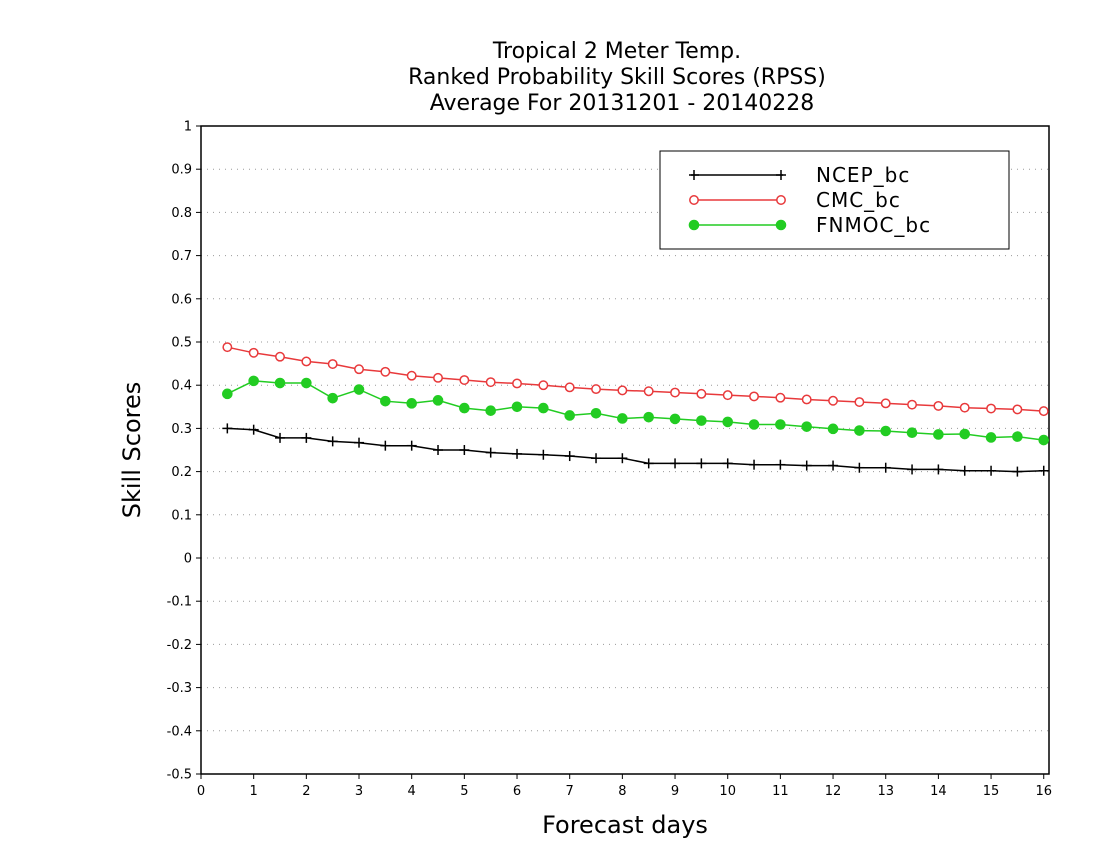 This screenshot has width=1100, height=850. Describe the element at coordinates (464, 791) in the screenshot. I see `x-tick-label: 5` at that location.